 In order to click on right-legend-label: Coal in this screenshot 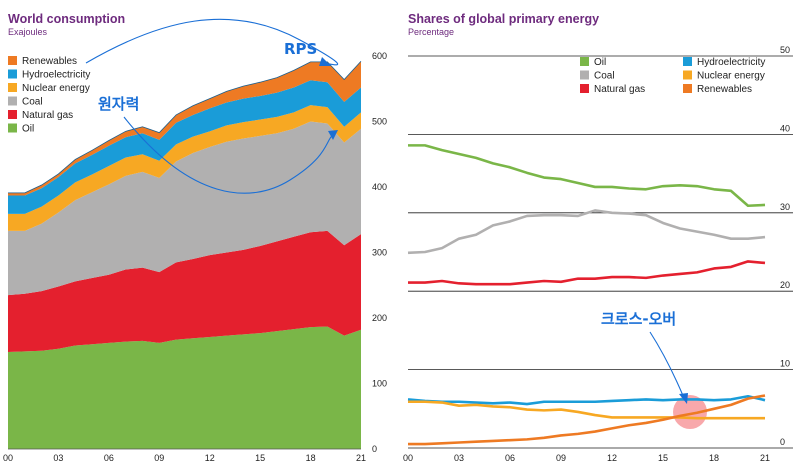, I will do `click(604, 76)`.